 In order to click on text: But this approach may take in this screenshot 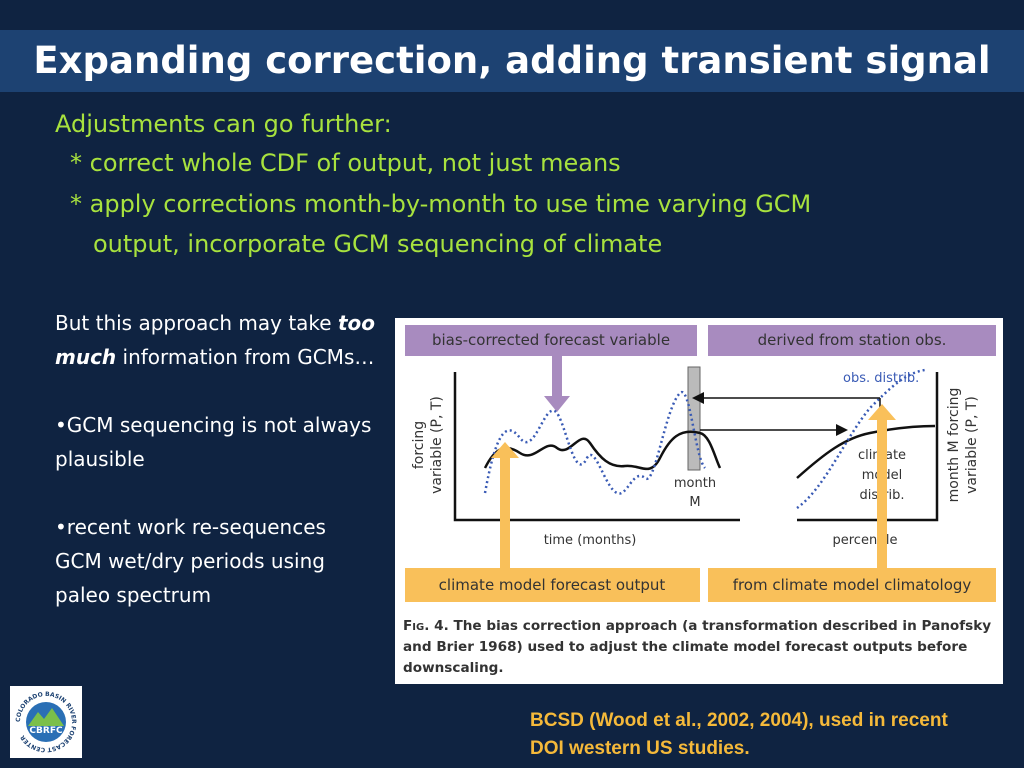, I will do `click(193, 323)`.